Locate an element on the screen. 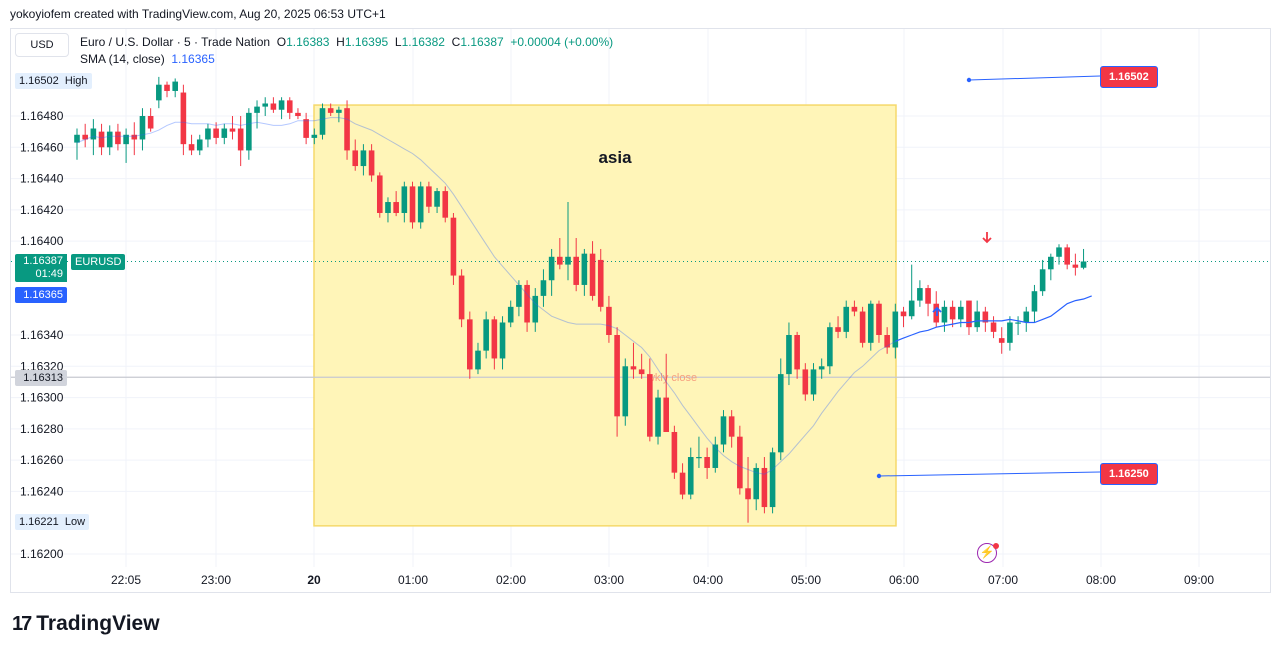 This screenshot has height=654, width=1281. sma-label: SMA (14, close) is located at coordinates (122, 59).